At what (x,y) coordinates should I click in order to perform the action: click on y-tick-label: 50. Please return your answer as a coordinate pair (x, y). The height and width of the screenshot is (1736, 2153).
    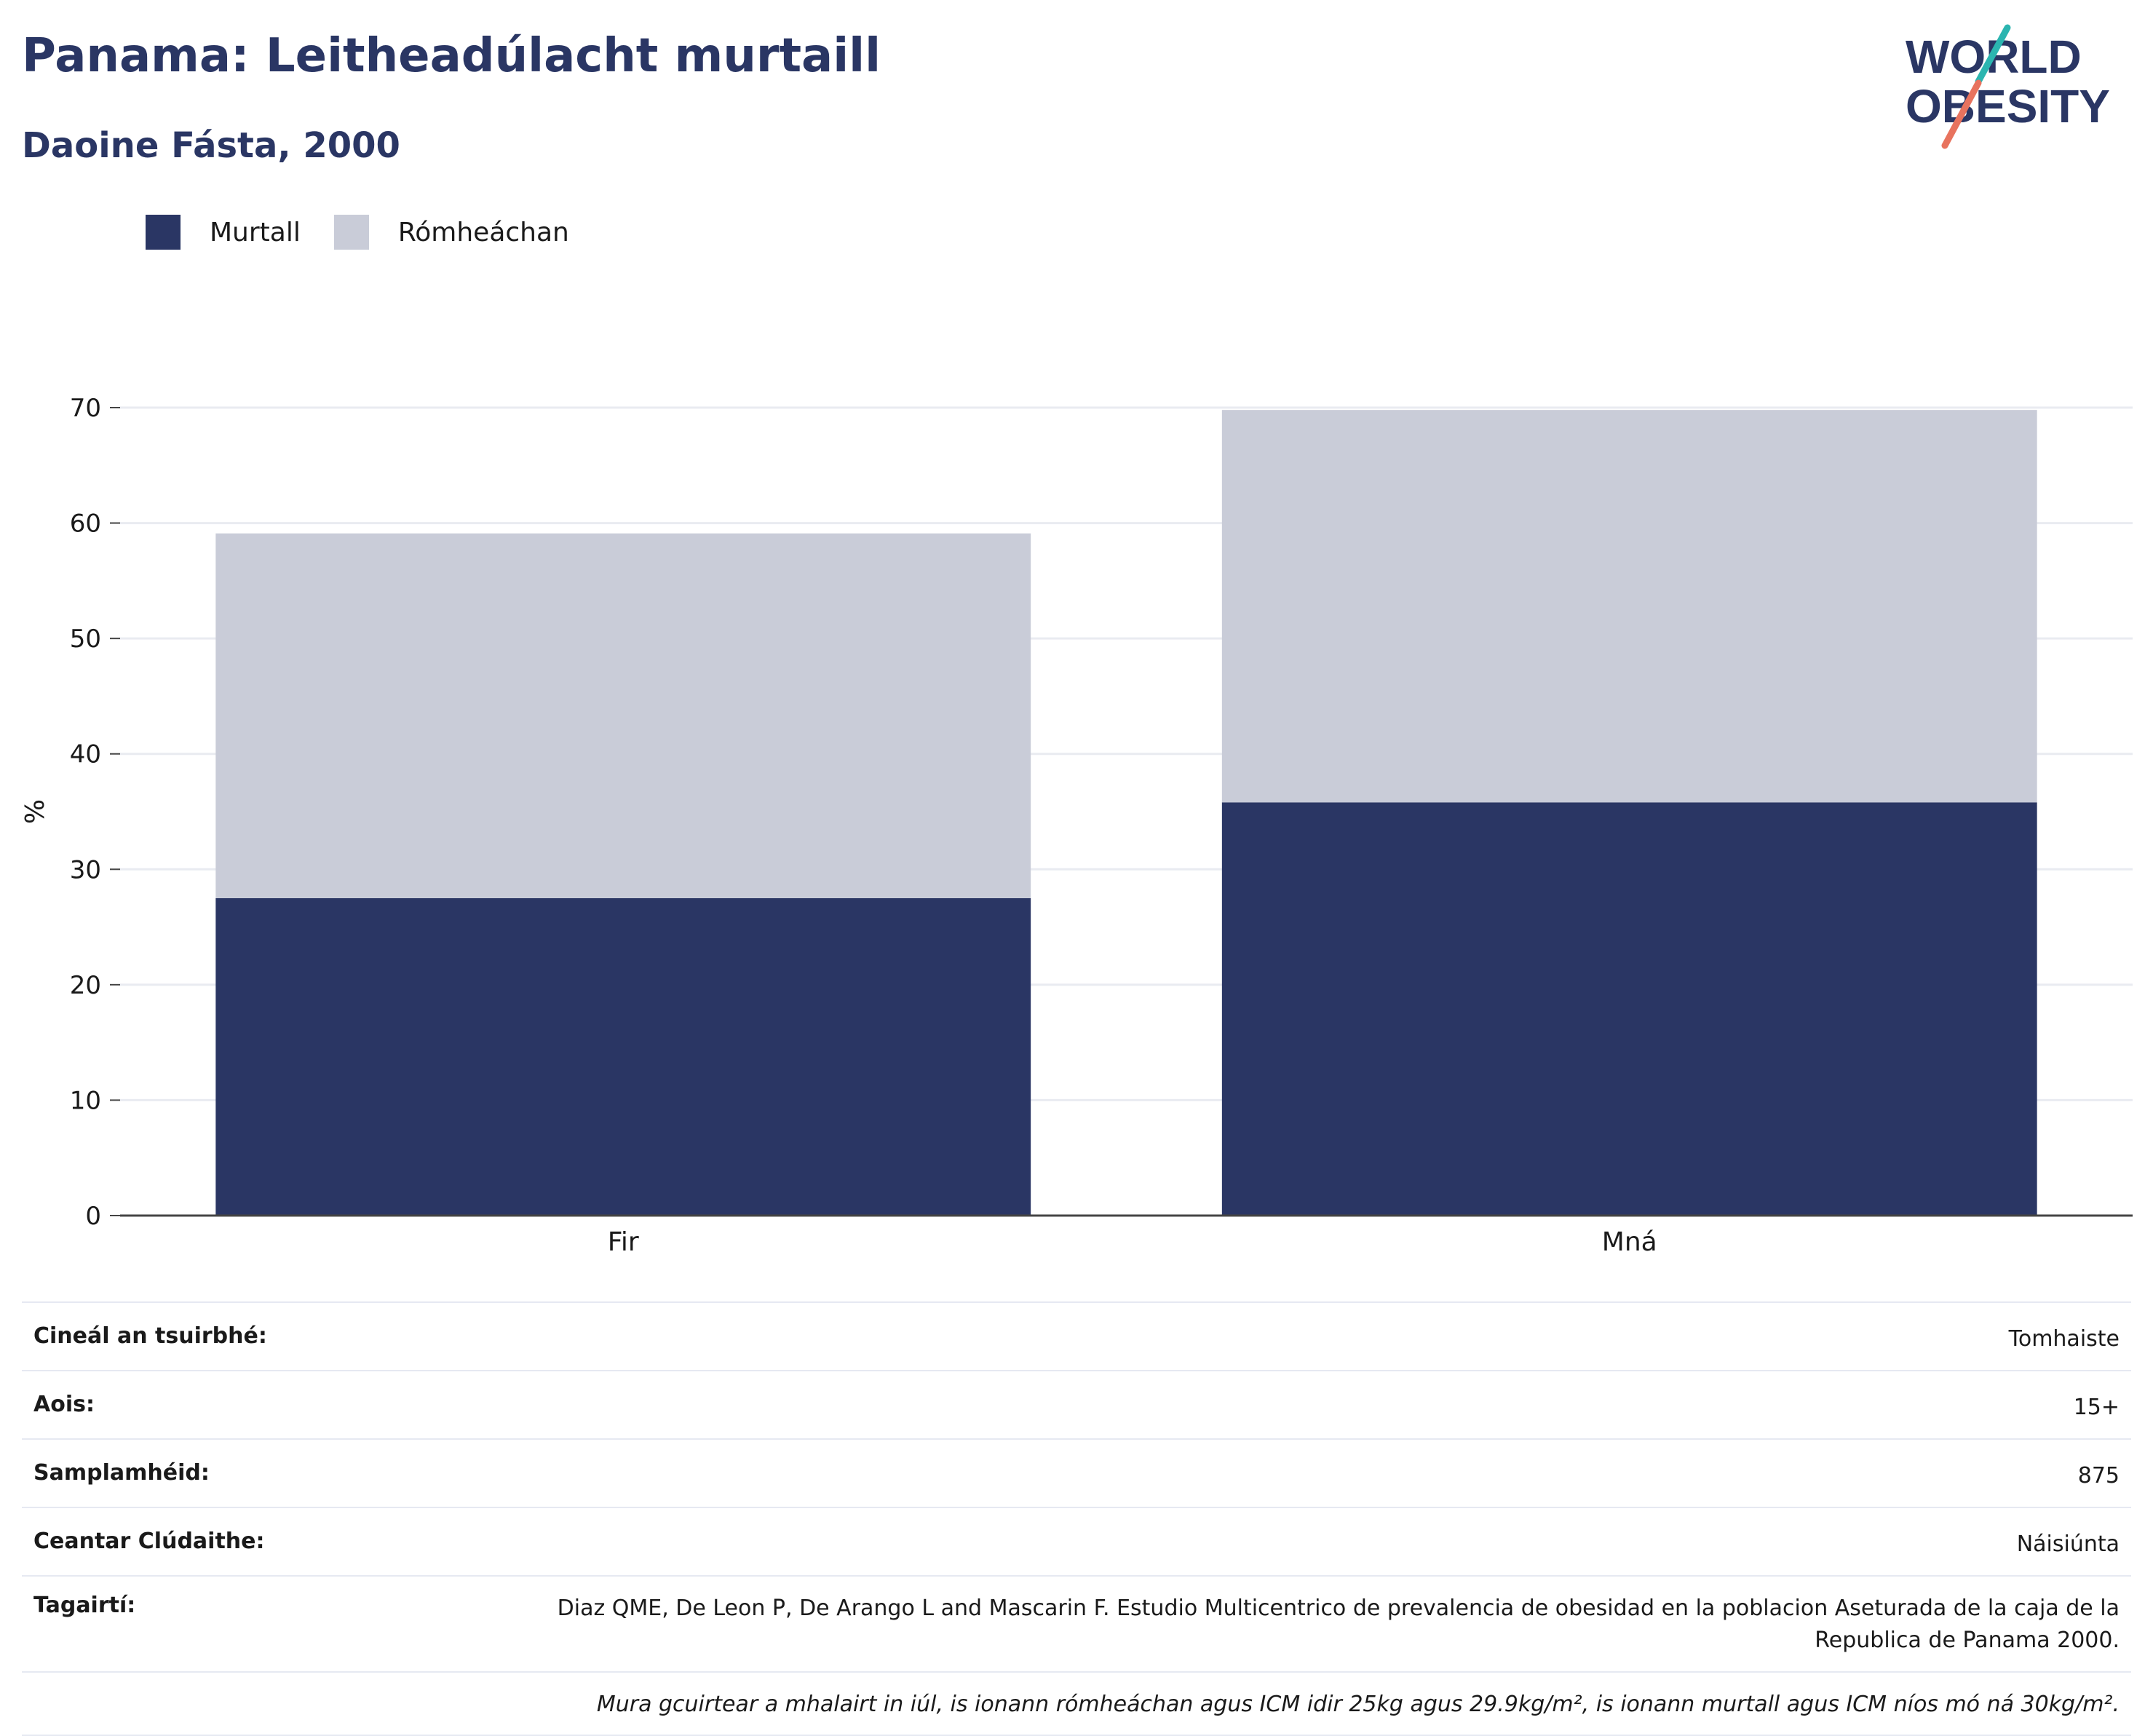
    Looking at the image, I should click on (85, 639).